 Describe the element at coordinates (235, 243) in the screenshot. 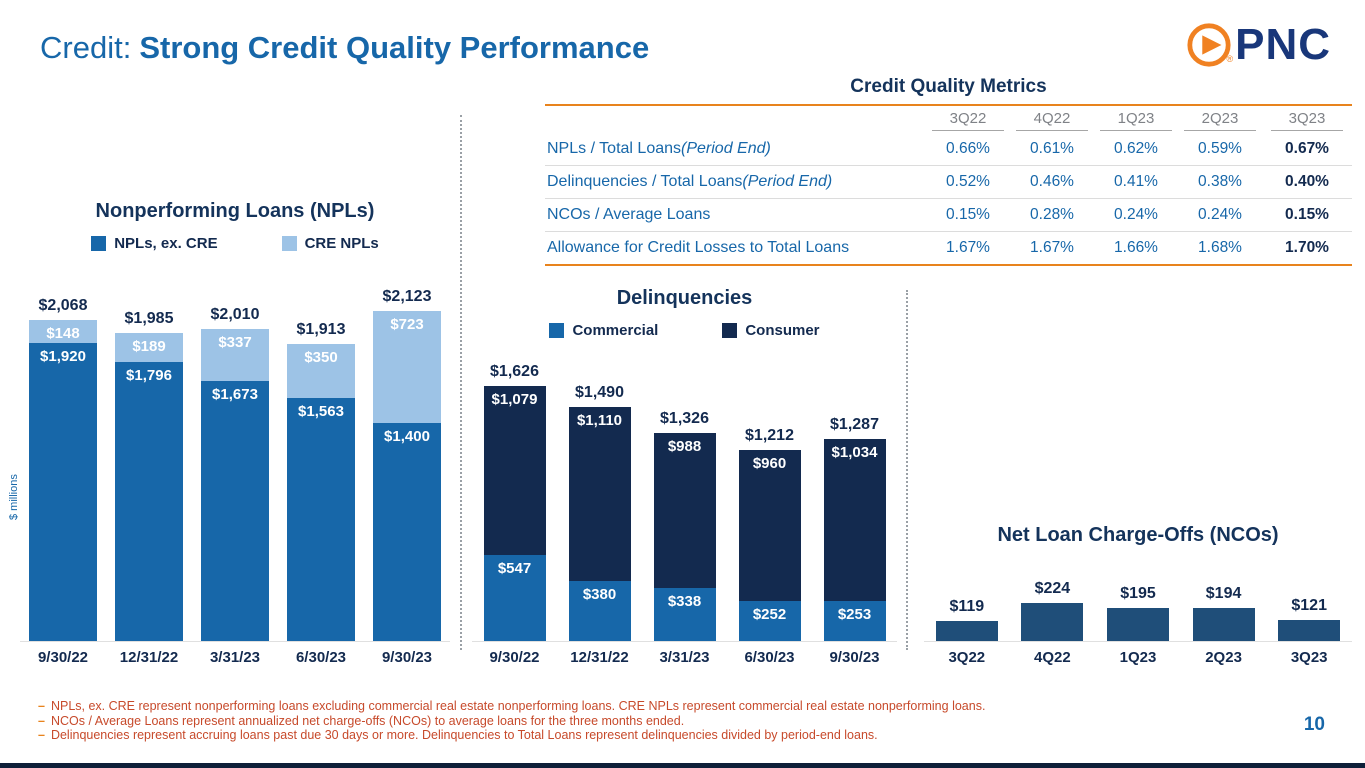

I see `npl-legend: NPLs, ex. CRE CRE NPLs` at that location.